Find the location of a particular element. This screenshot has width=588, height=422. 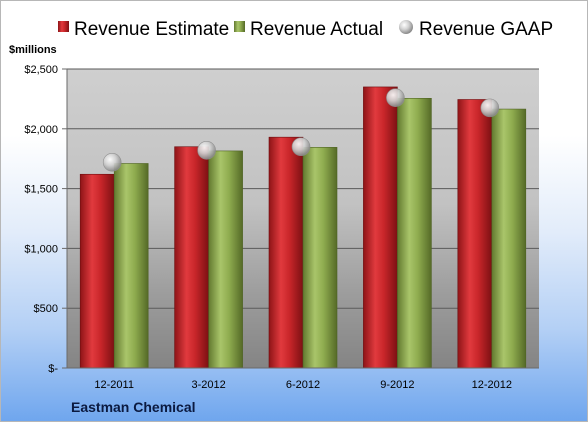

company-name: Eastman Chemical is located at coordinates (133, 407).